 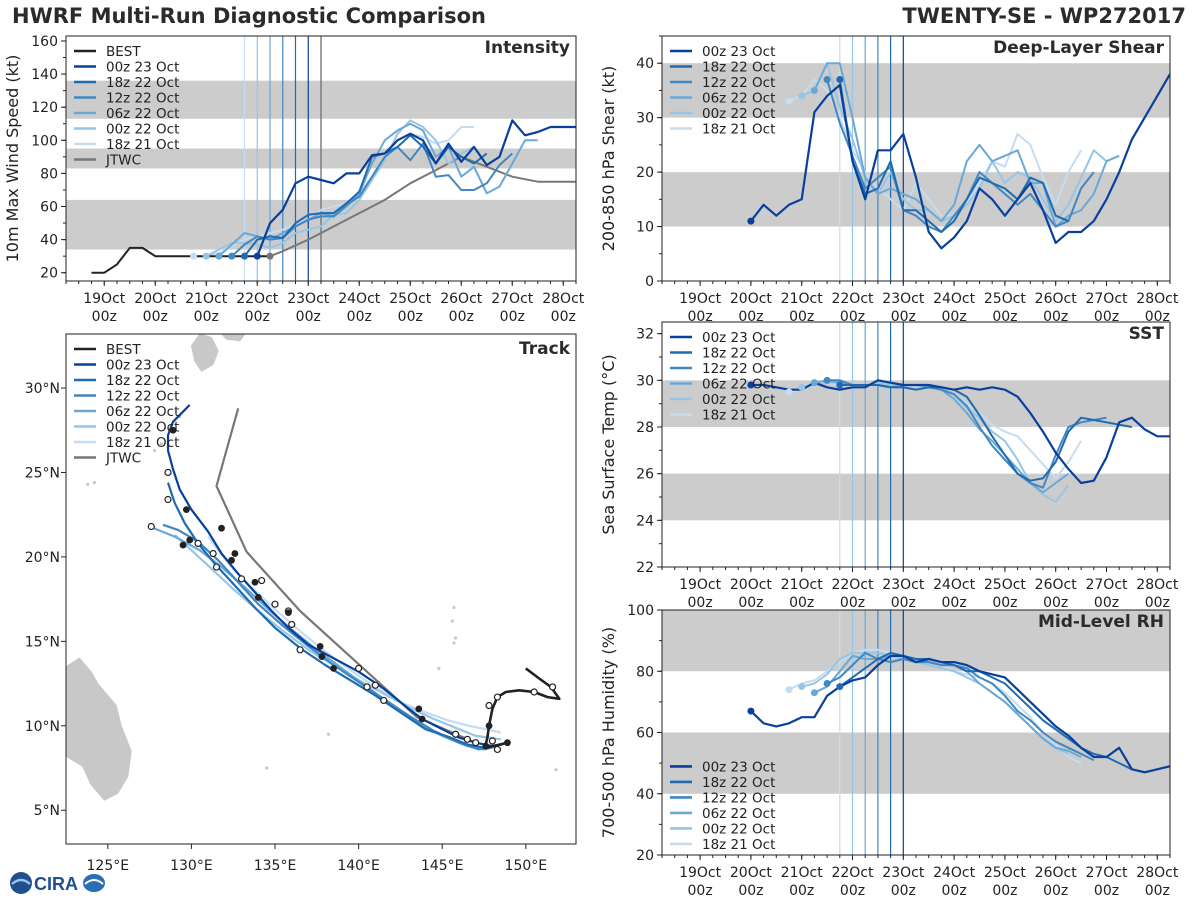 I want to click on intensity-legend-label: 18z 22 Oct, so click(x=142, y=83).